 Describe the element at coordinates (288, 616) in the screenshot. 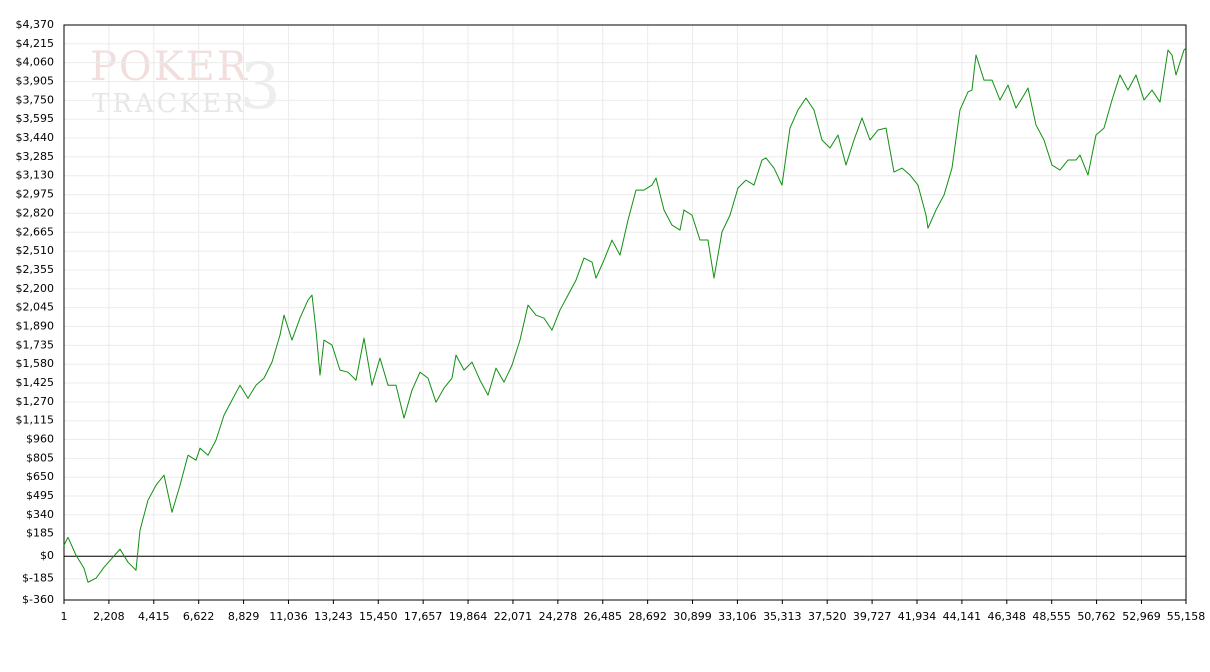

I see `x-tick-label: 11,036` at that location.